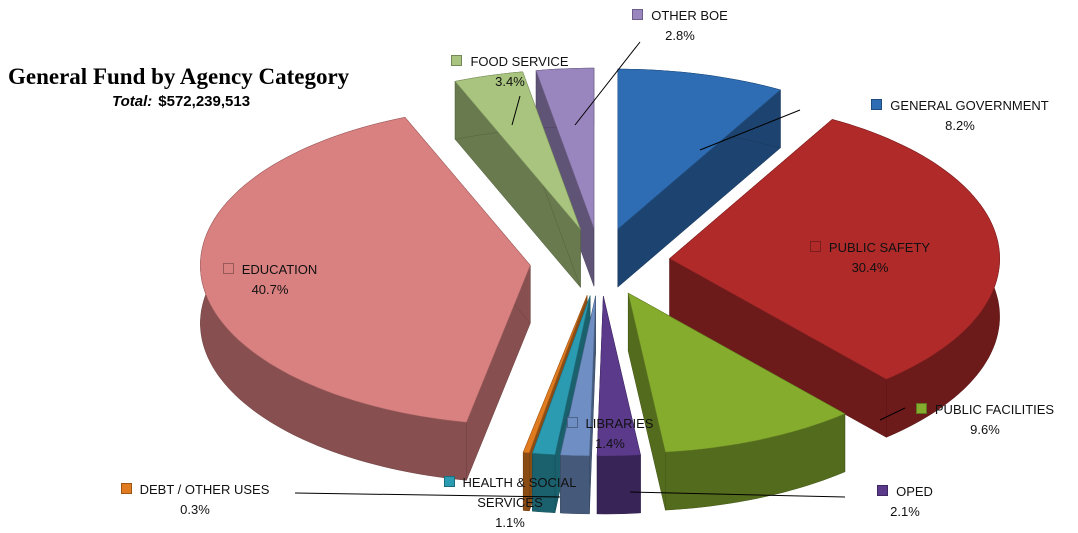  I want to click on data-label: OPED 2.1%, so click(905, 502).